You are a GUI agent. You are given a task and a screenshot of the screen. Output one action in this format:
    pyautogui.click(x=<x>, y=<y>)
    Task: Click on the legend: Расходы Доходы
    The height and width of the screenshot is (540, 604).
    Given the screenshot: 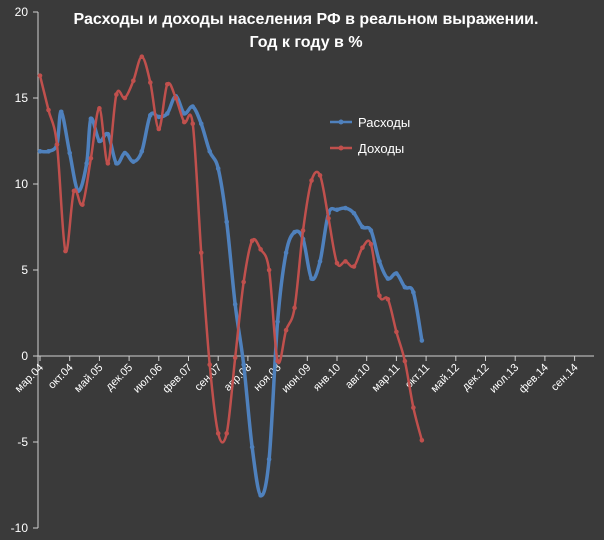 What is the action you would take?
    pyautogui.click(x=370, y=135)
    